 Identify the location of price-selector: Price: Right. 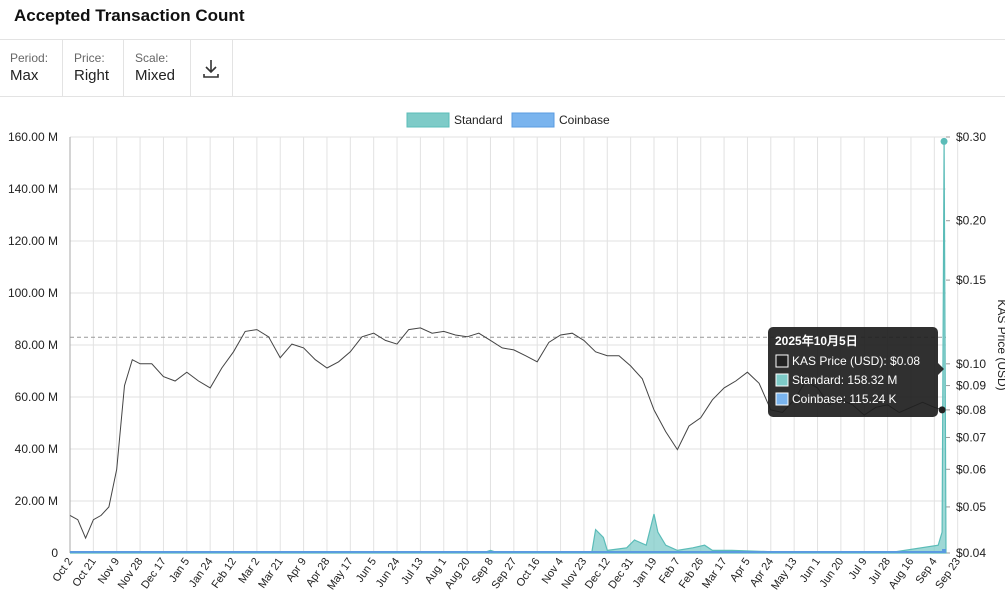
(93, 68).